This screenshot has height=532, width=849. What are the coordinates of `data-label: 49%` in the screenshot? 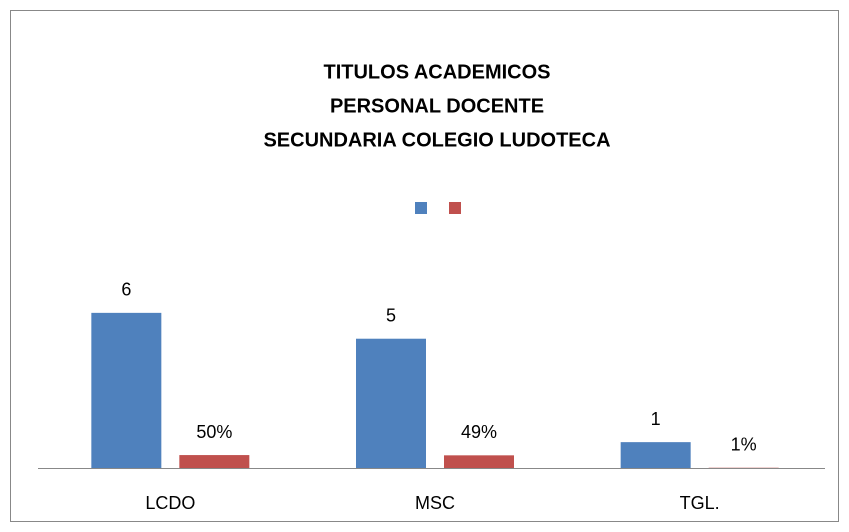 It's located at (479, 432).